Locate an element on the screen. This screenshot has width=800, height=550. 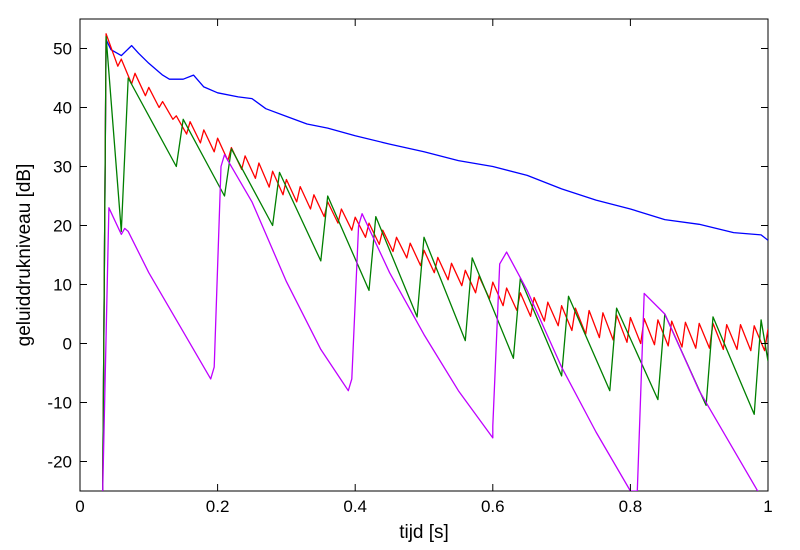
x-tick-label: 0.6 is located at coordinates (493, 506).